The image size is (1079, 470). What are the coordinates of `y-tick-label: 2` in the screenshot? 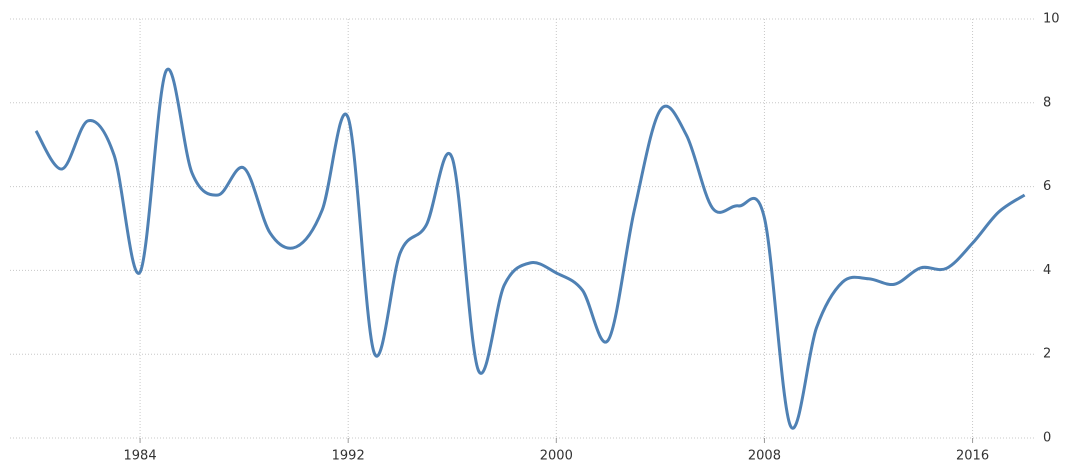 It's located at (1047, 354).